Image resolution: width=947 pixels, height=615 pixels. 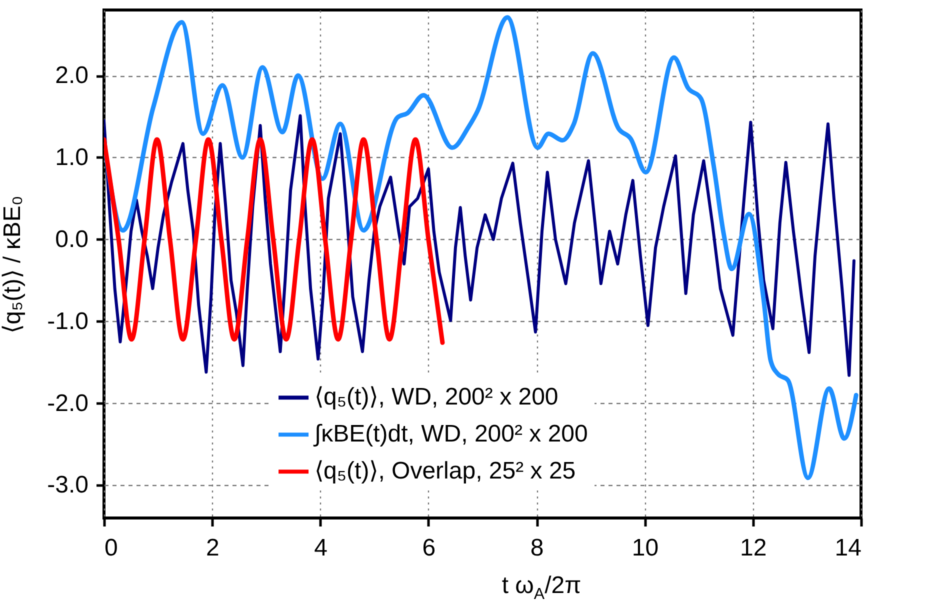 I want to click on y-tick-label: 1.0, so click(x=71, y=157).